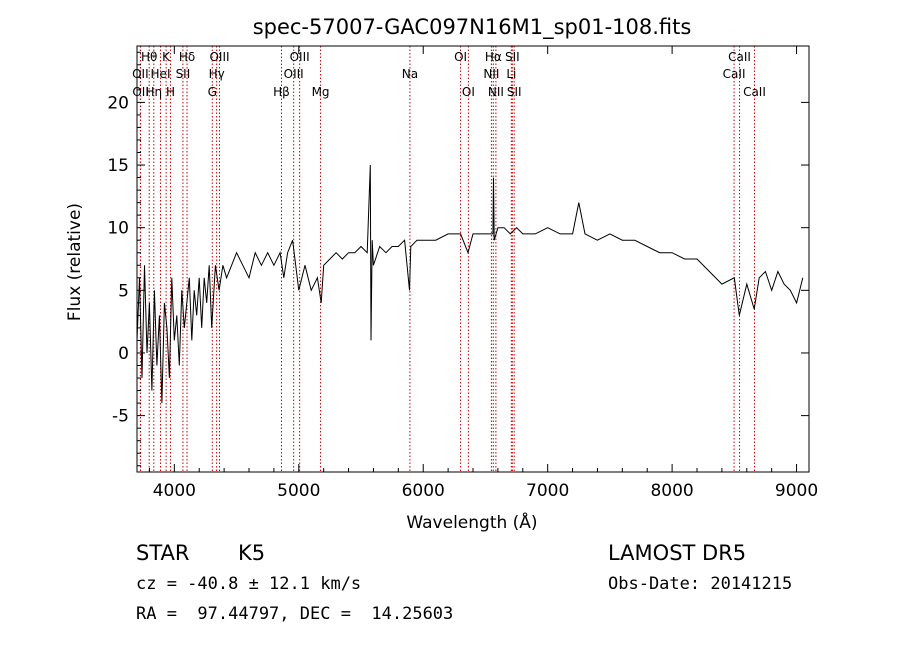 The image size is (900, 649). I want to click on spectral-line-label: Hβ, so click(281, 92).